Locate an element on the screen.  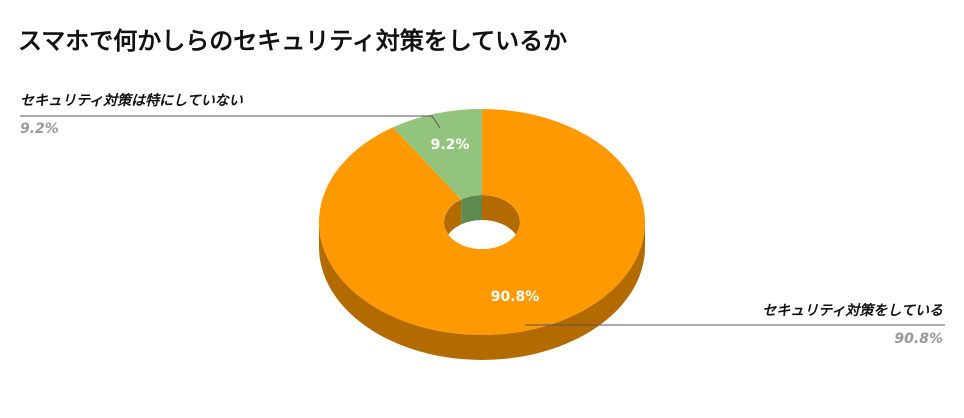
percent-label: 9.2% is located at coordinates (39, 129).